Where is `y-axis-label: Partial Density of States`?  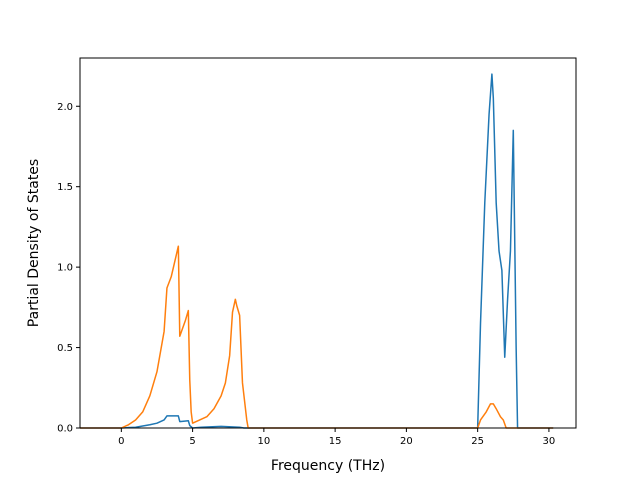
y-axis-label: Partial Density of States is located at coordinates (34, 243).